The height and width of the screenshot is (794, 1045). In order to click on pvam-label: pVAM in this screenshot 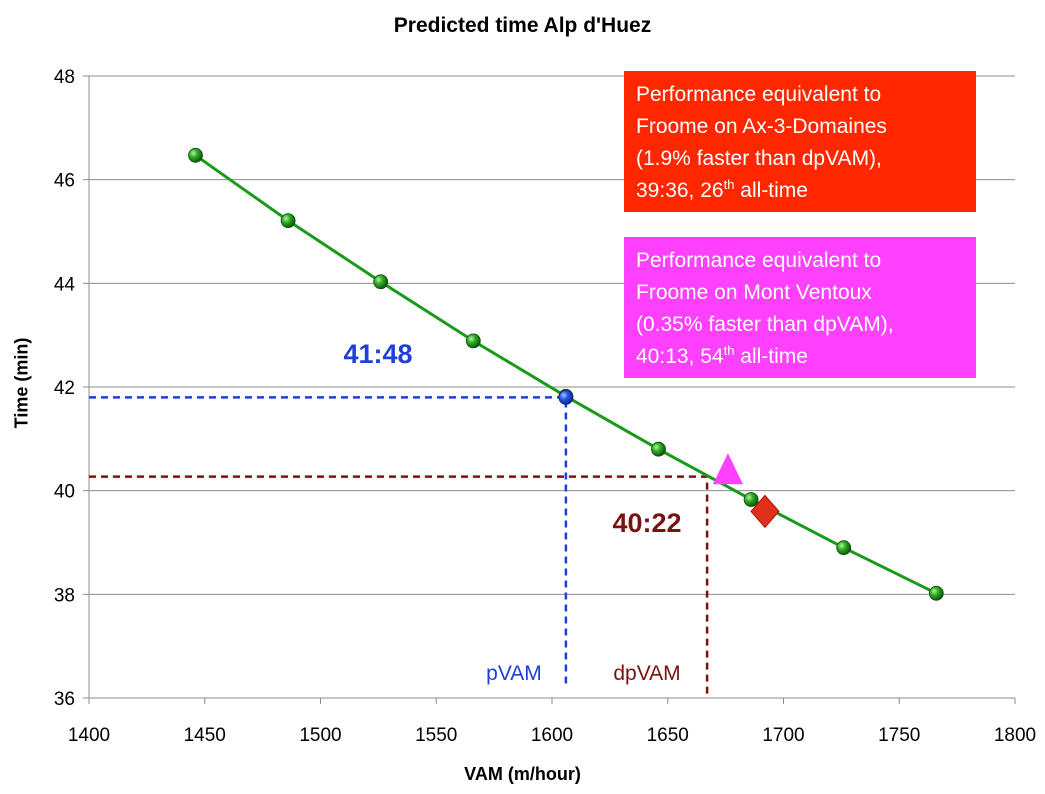, I will do `click(514, 673)`.